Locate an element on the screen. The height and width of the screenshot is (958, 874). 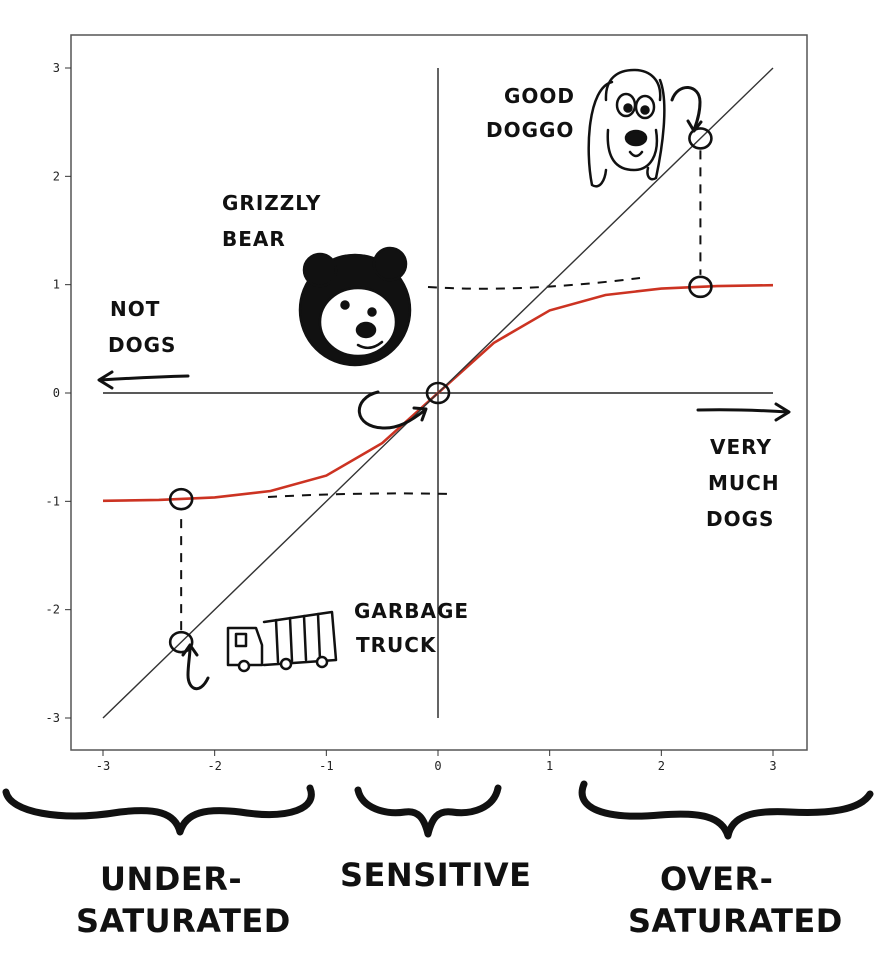
top-level-dash is located at coordinates (534, 283).